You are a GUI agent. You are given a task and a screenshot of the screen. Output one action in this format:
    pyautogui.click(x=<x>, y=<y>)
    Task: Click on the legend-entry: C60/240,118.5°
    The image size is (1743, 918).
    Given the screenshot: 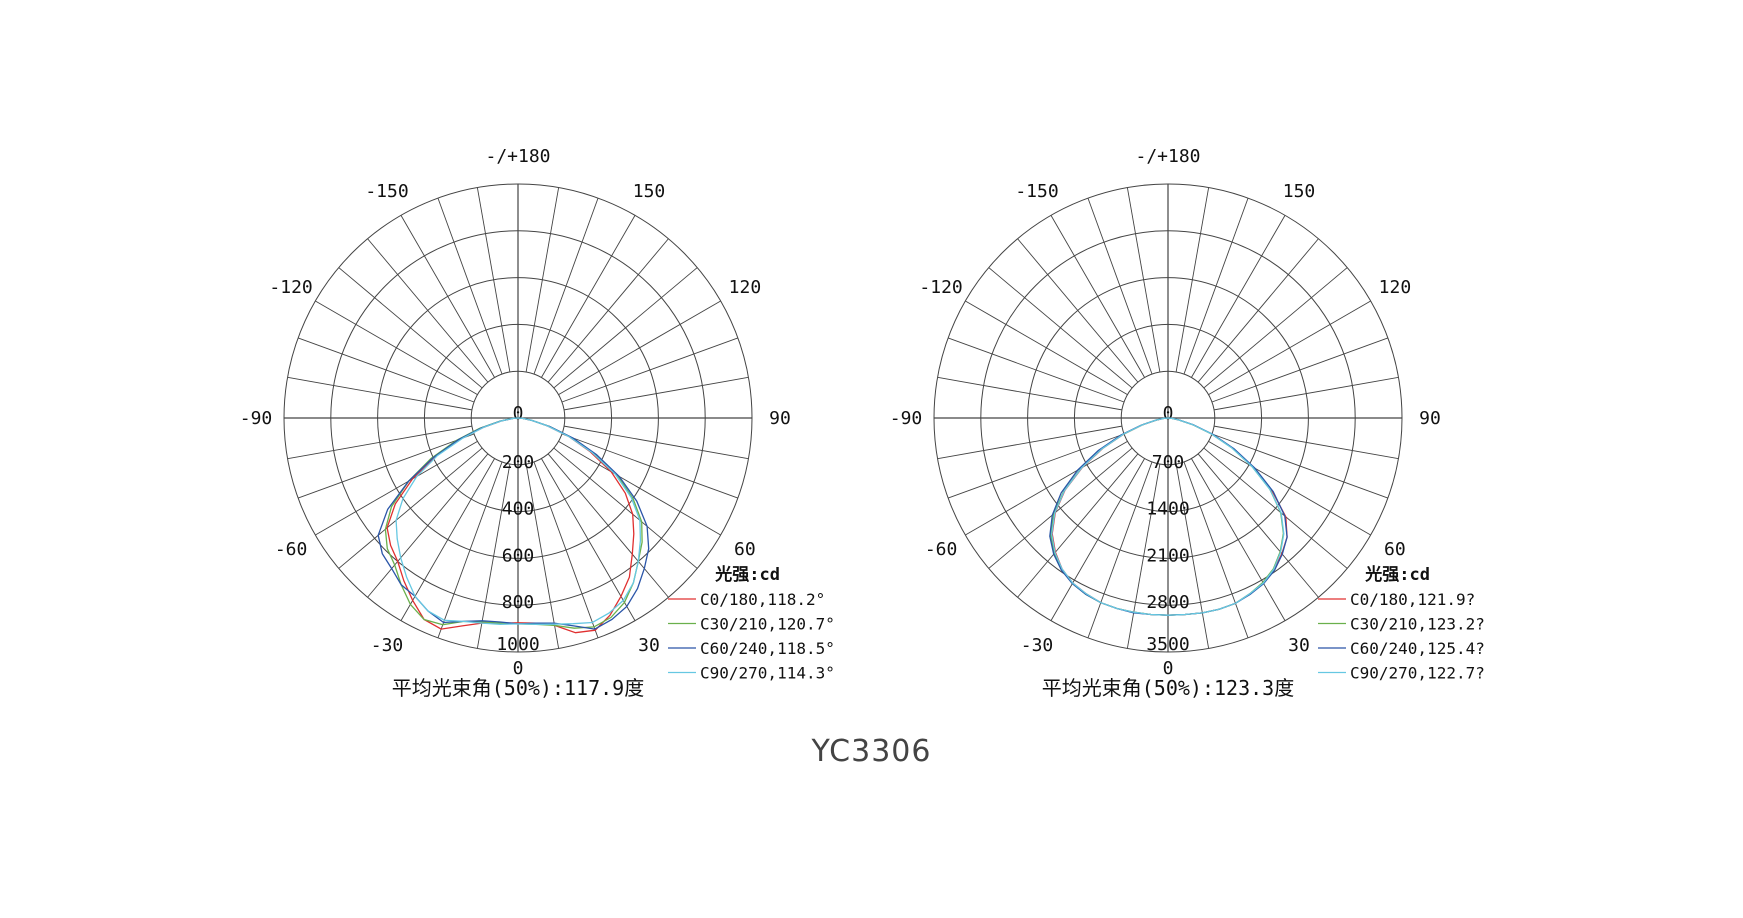 What is the action you would take?
    pyautogui.click(x=767, y=648)
    